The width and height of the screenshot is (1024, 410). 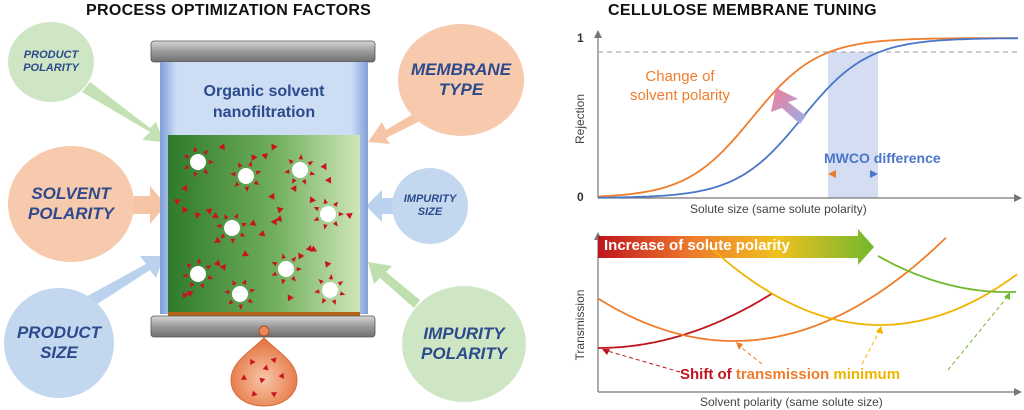 What do you see at coordinates (430, 206) in the screenshot?
I see `impurity-size-bubble: IMPURITY SIZE` at bounding box center [430, 206].